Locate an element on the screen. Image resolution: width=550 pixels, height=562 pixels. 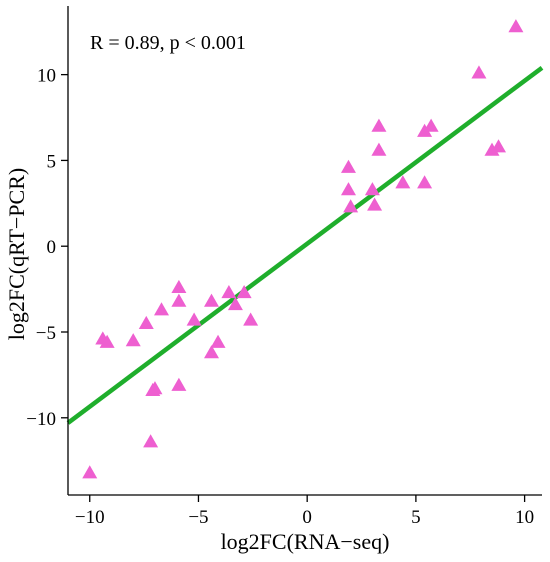
y-tick-label: −5 is located at coordinates (46, 333).